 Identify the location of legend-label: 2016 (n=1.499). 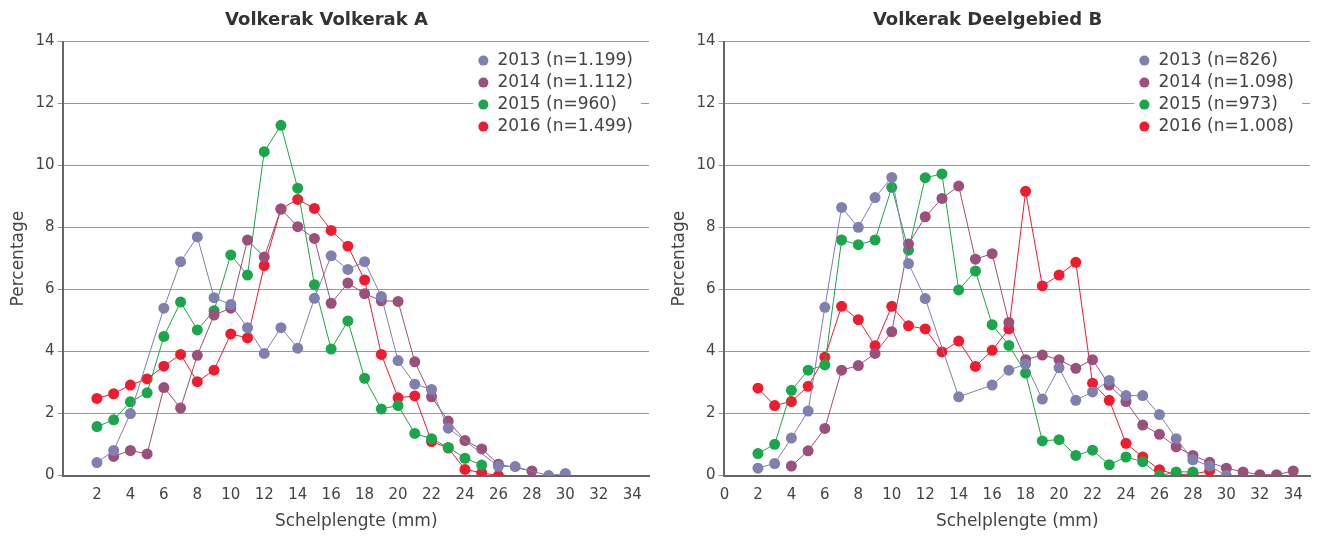
(565, 125).